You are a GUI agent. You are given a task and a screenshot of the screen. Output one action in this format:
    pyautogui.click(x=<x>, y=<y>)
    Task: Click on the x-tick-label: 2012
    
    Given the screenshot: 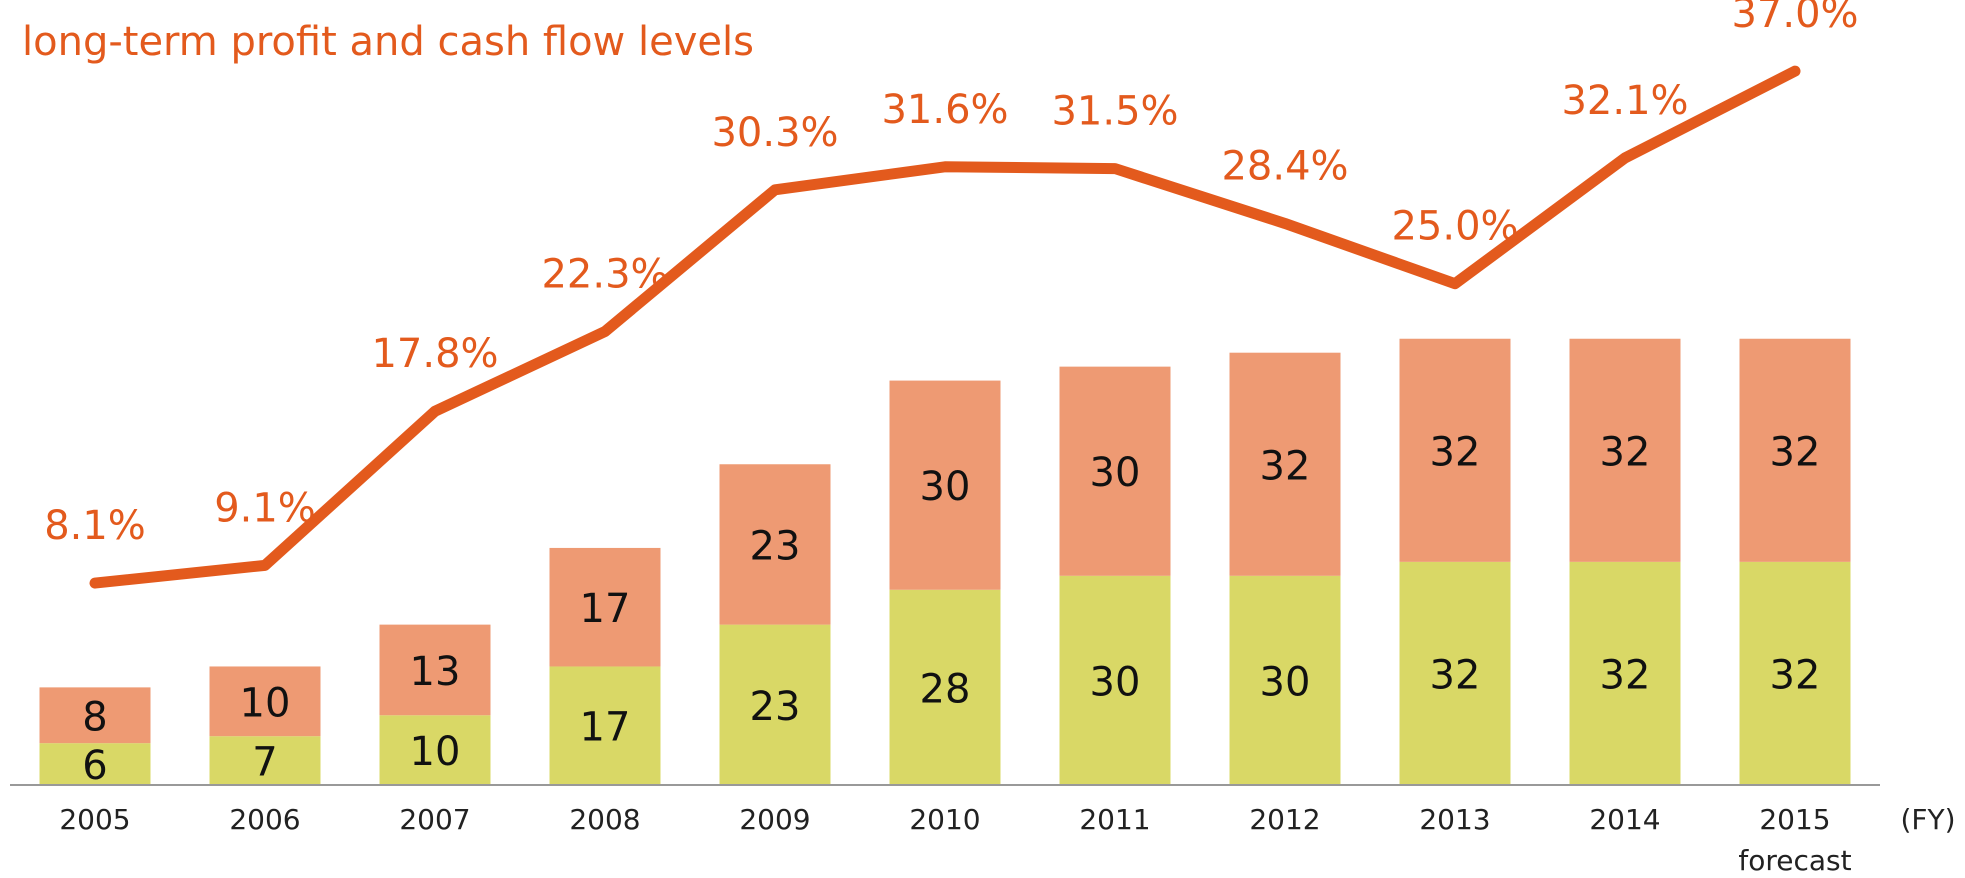 What is the action you would take?
    pyautogui.click(x=1284, y=819)
    